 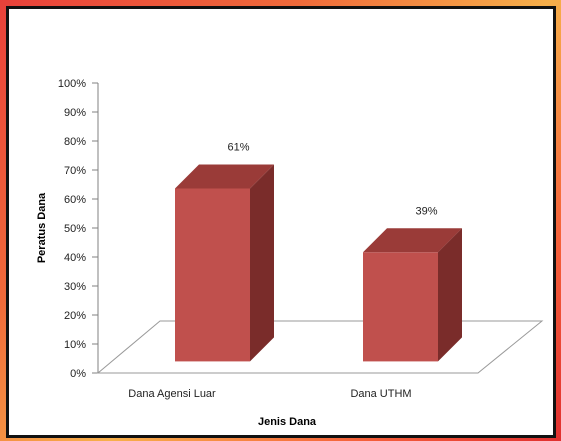 I want to click on x-tick-label: Dana Agensi Luar, so click(x=172, y=394).